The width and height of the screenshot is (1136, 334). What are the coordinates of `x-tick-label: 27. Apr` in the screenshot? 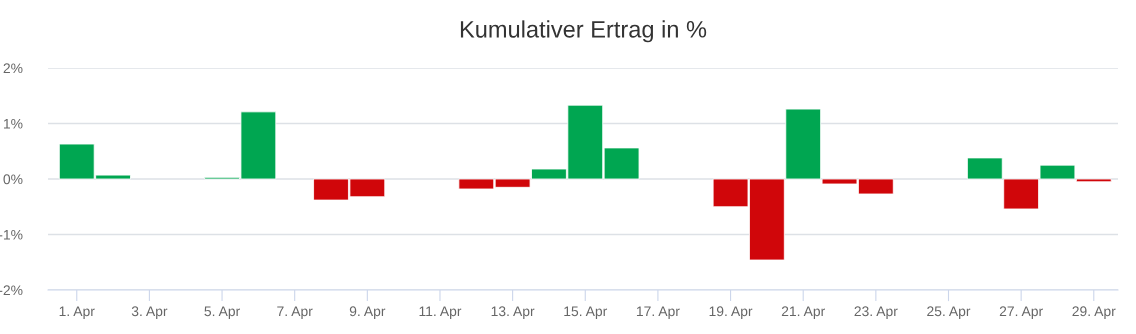 It's located at (1021, 312).